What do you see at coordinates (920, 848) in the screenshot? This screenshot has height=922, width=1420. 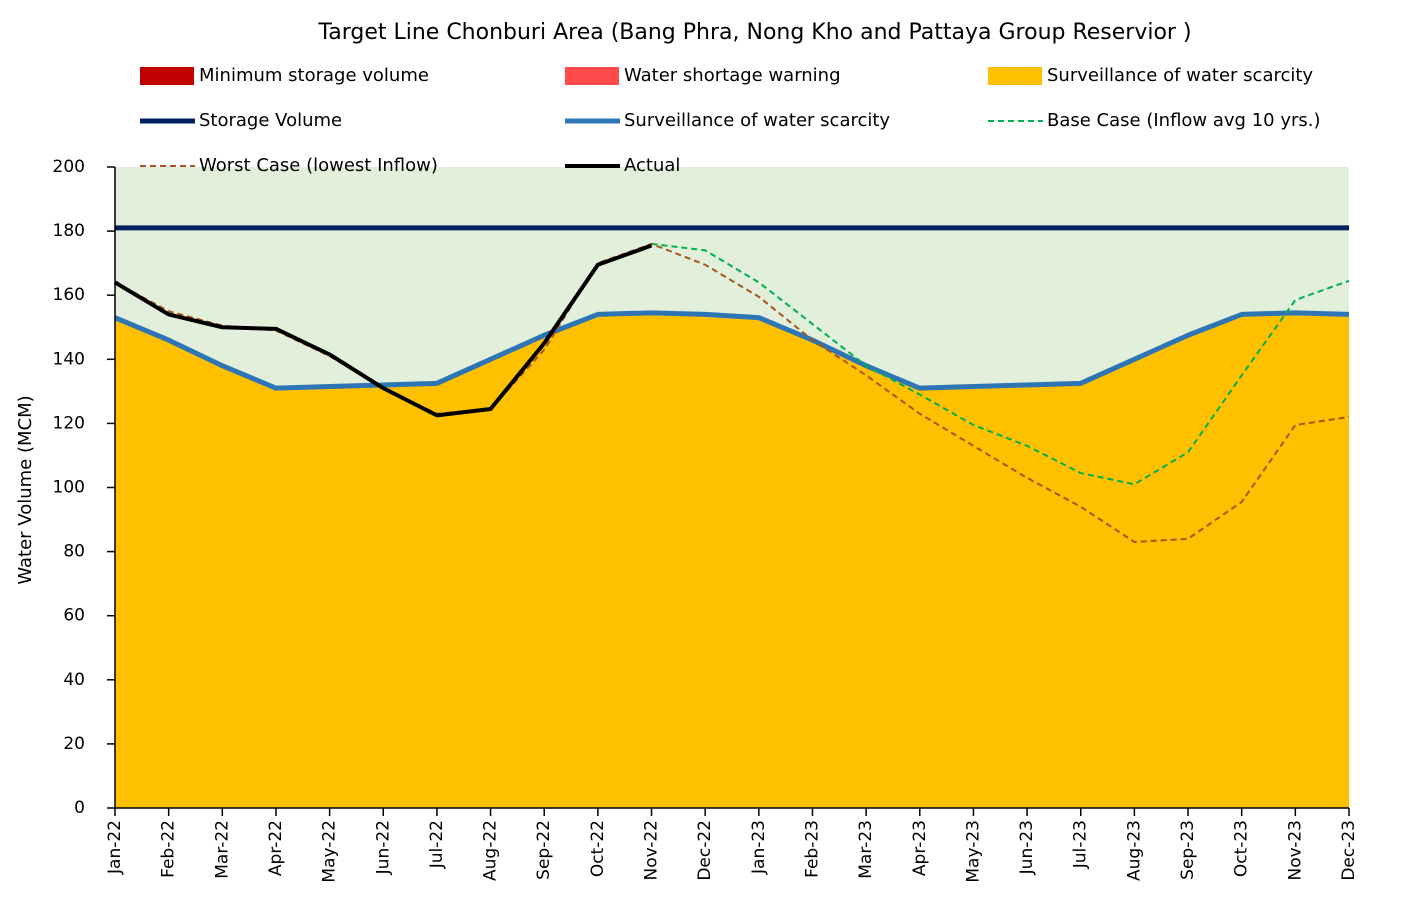 I see `x-tick-label: Apr-23` at bounding box center [920, 848].